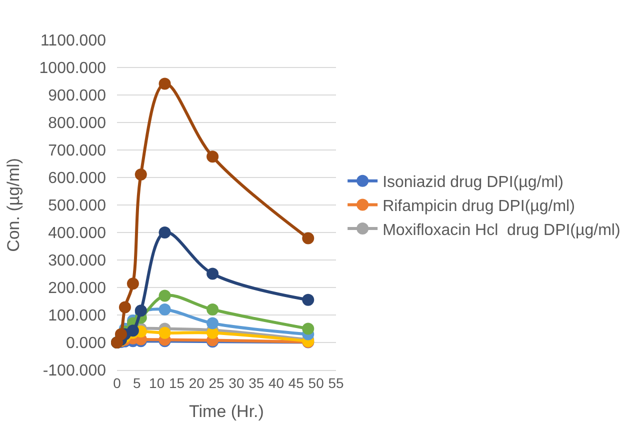 This screenshot has width=638, height=445. What do you see at coordinates (296, 382) in the screenshot?
I see `x-tick-label: 45` at bounding box center [296, 382].